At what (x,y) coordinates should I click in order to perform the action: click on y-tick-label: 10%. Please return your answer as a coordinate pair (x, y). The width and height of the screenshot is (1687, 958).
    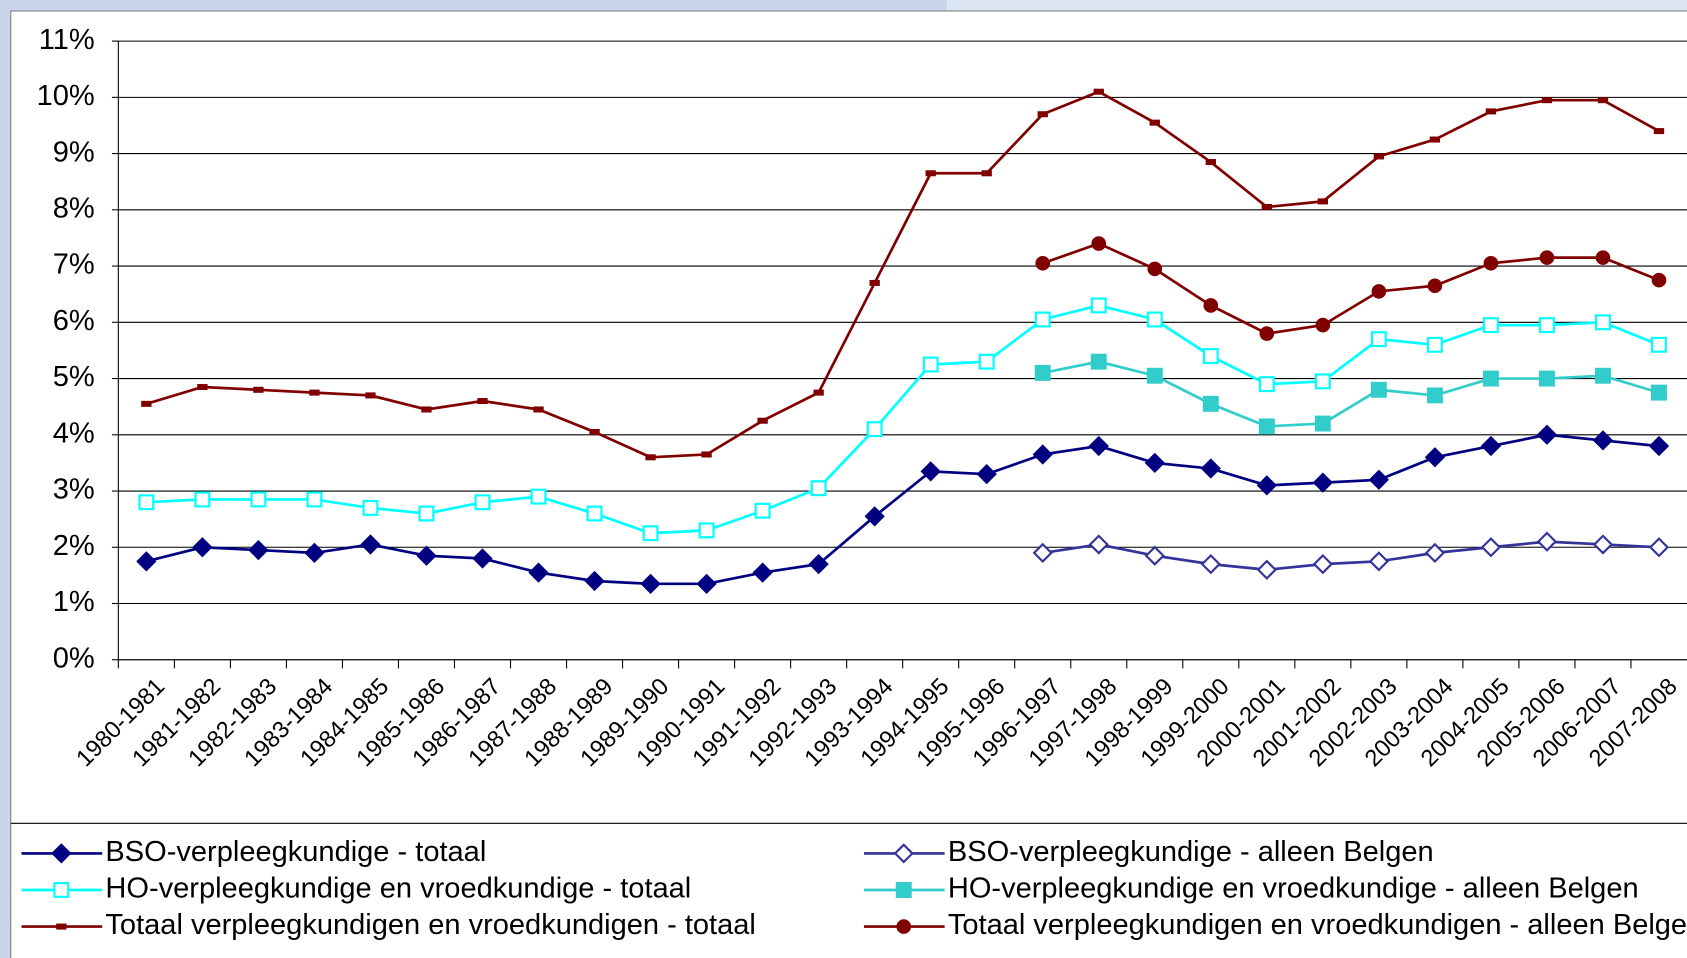
    Looking at the image, I should click on (66, 96).